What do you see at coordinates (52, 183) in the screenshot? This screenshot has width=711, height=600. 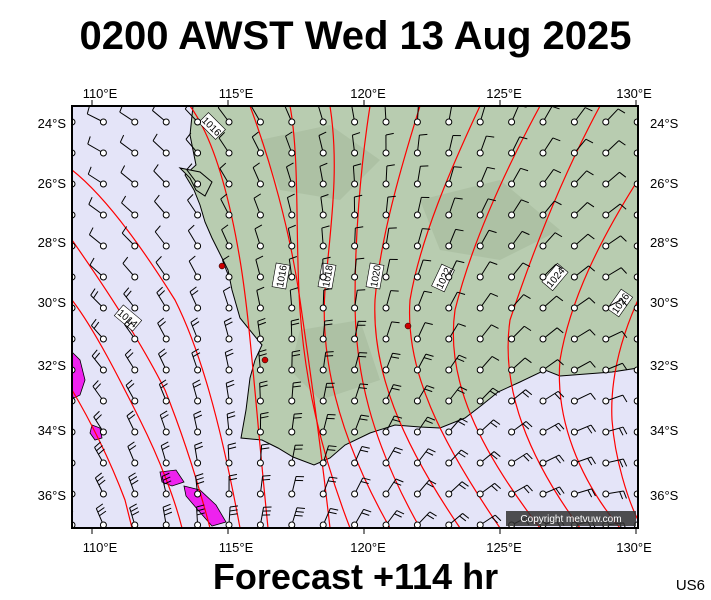 I see `svg-text: 26°S` at bounding box center [52, 183].